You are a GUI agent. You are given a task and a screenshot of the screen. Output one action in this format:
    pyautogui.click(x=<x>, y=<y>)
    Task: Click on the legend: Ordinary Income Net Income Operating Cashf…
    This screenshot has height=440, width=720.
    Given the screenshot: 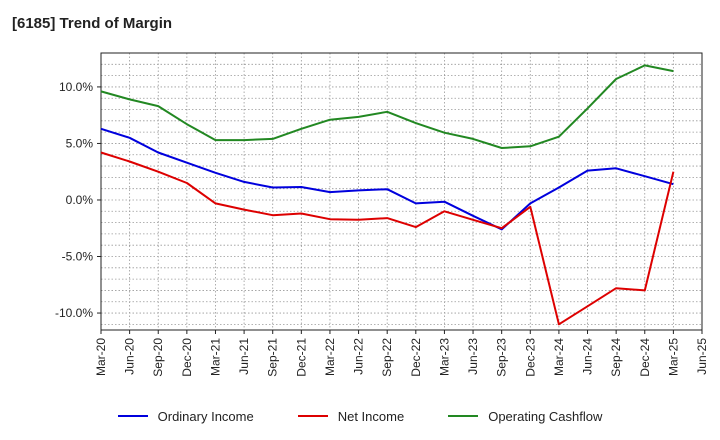 What is the action you would take?
    pyautogui.click(x=360, y=416)
    